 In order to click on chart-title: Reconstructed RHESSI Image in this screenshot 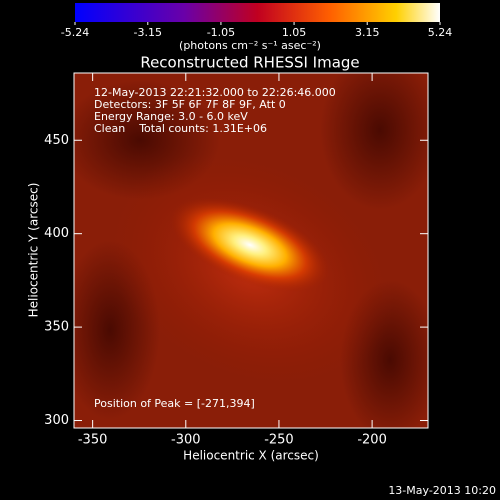, I will do `click(249, 63)`.